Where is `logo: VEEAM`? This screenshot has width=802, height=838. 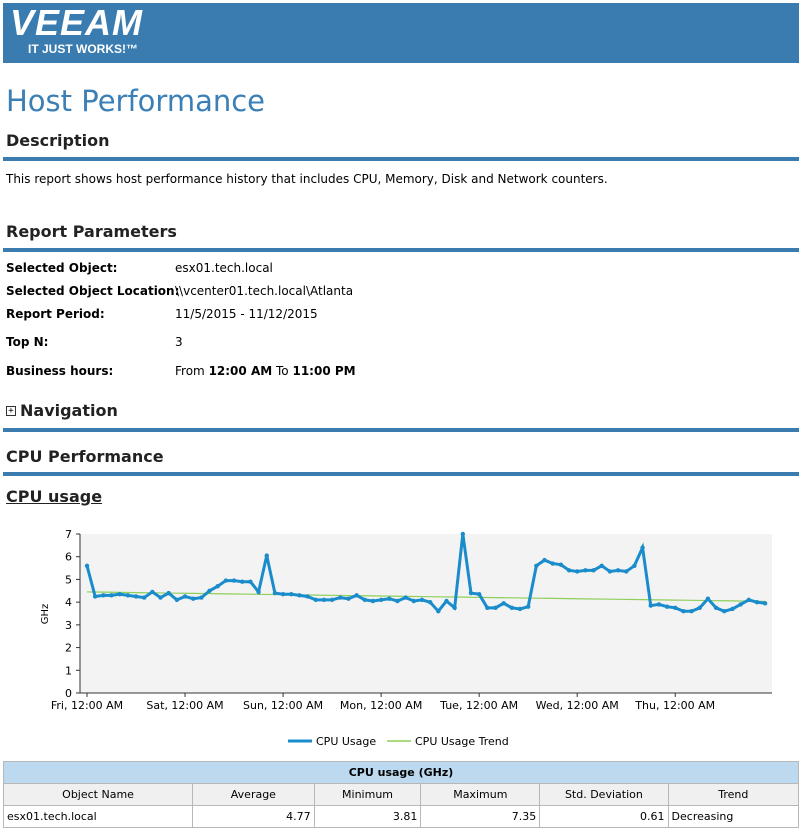
logo: VEEAM is located at coordinates (77, 22).